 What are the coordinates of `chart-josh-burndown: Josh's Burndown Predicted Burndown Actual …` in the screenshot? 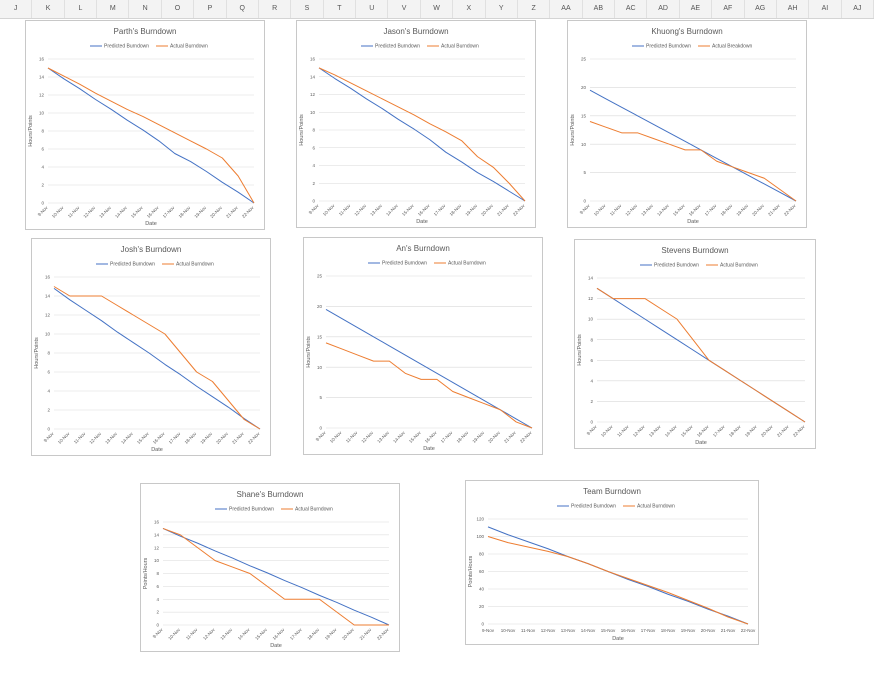 It's located at (151, 347).